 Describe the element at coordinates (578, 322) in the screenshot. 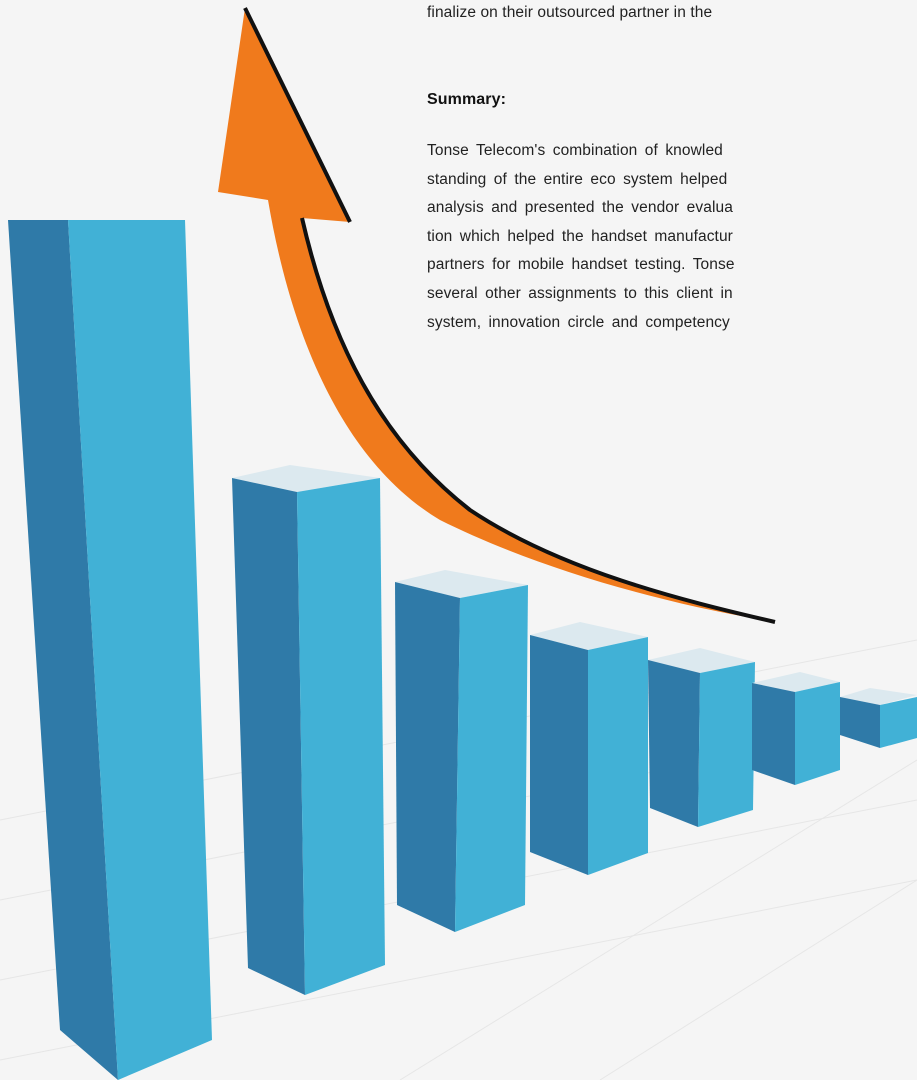

I see `summary-line: system, innovation circle and competency` at that location.